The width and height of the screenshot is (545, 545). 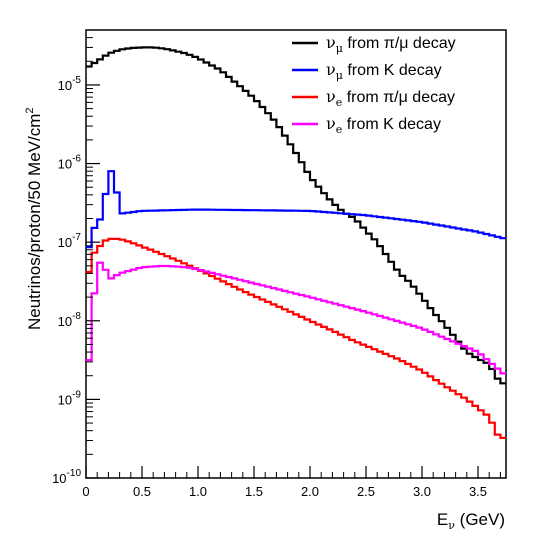 I want to click on legend-label-4: νe from K decay, so click(x=383, y=125).